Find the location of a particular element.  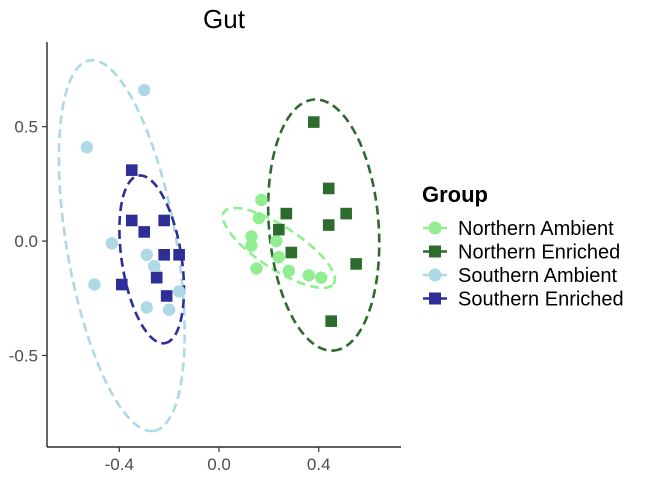

x-tick-label: -0.4 is located at coordinates (119, 464).